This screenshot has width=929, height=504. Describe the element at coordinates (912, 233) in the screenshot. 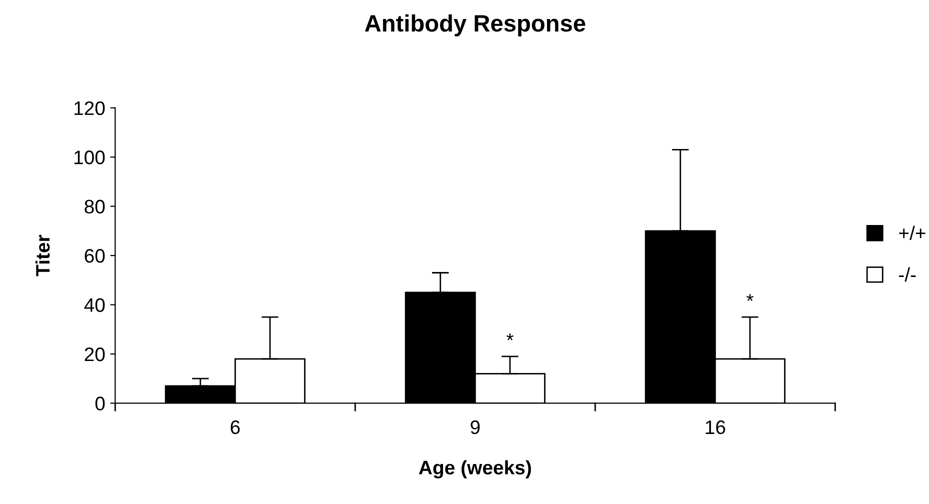

I see `legend-label: +/+` at that location.